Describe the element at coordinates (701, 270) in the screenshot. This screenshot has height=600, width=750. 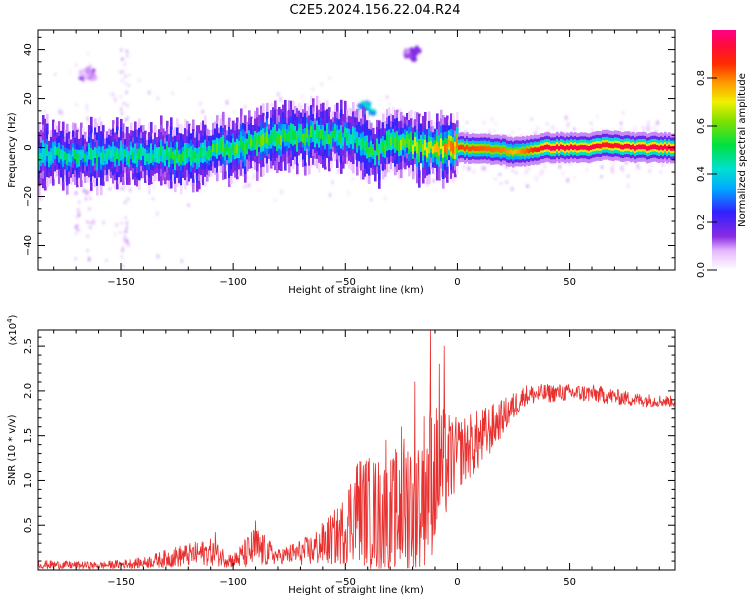
I see `colorbar-tick-label: 0.0` at that location.